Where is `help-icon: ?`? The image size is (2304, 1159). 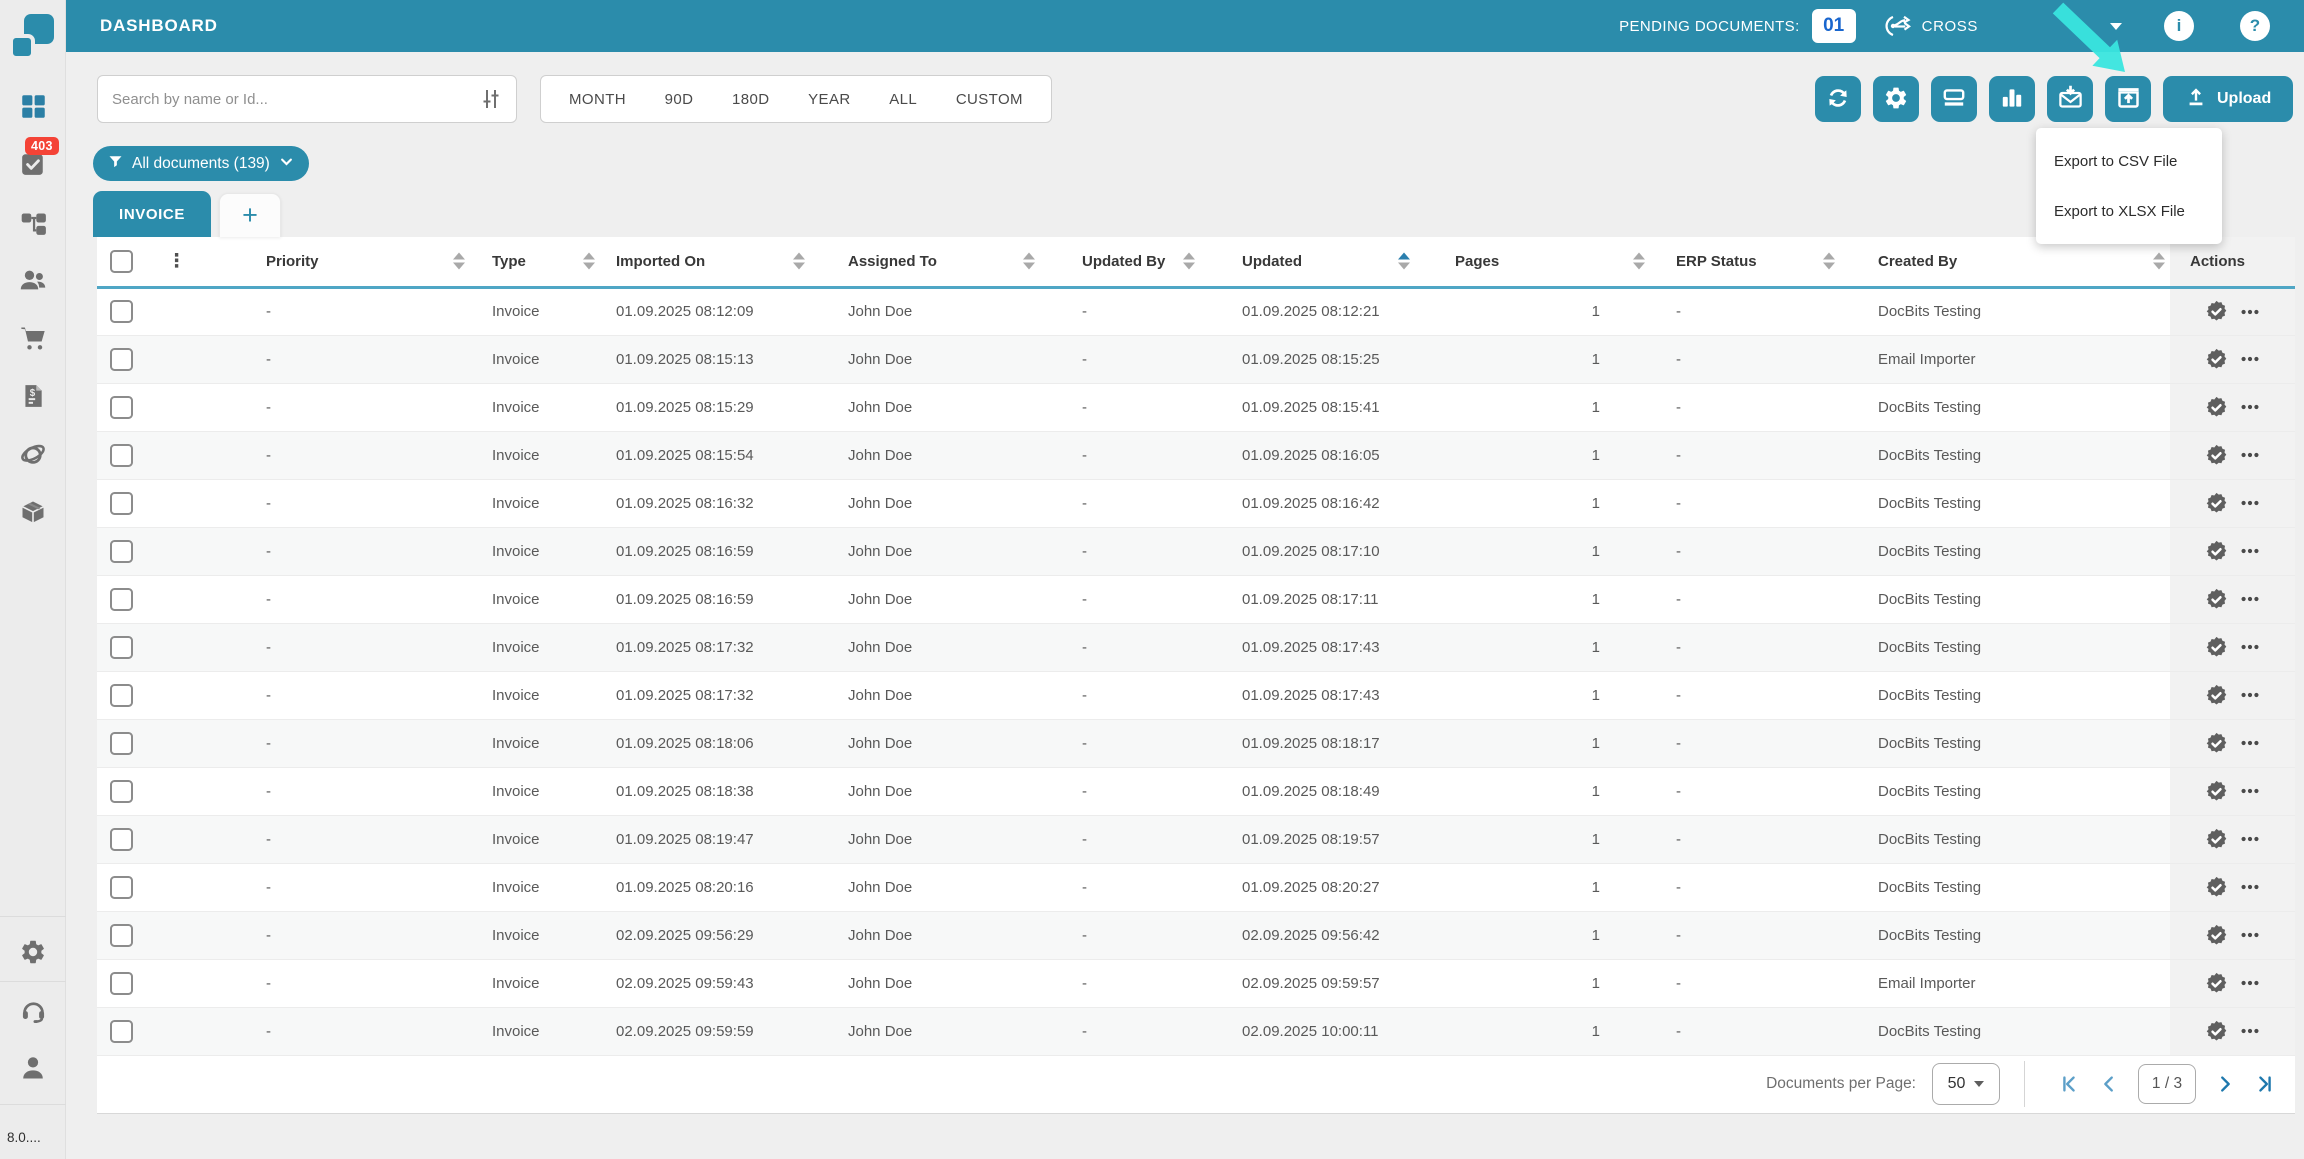 help-icon: ? is located at coordinates (2255, 26).